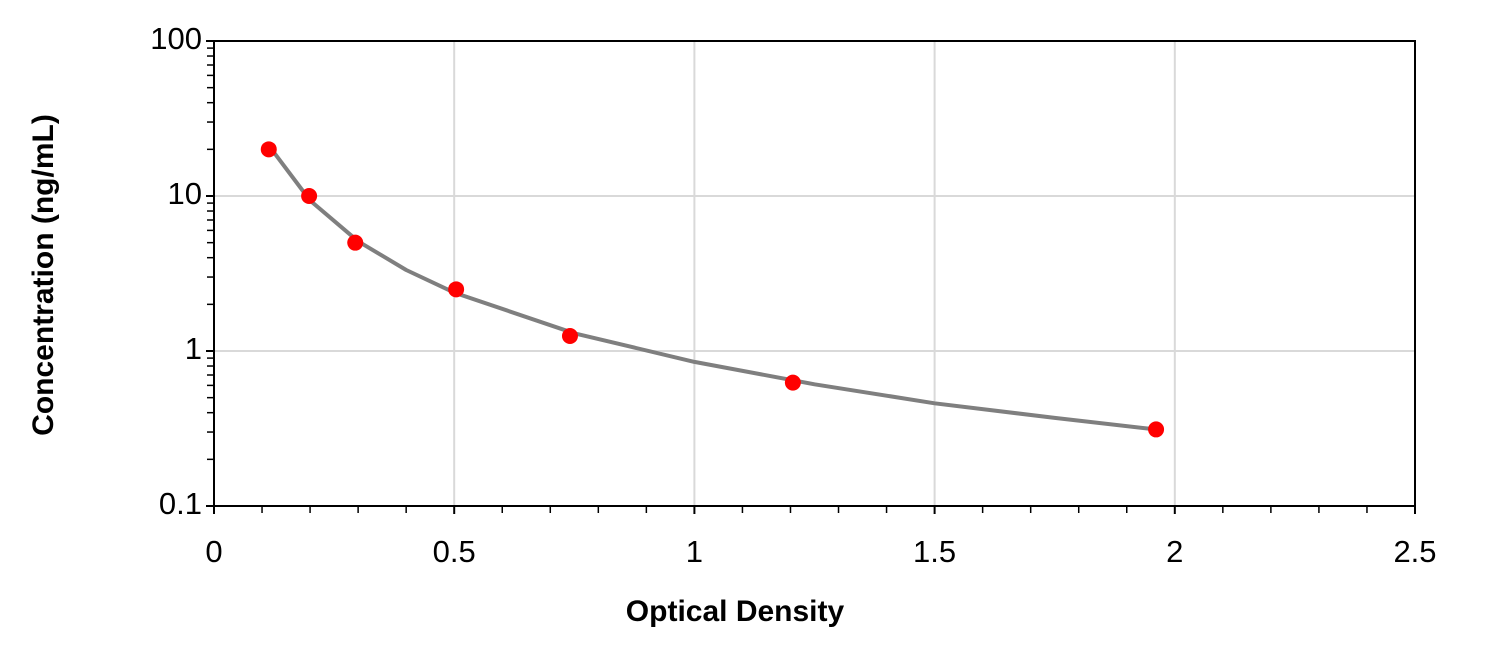 The image size is (1494, 655). I want to click on x-tick-label: 0.5, so click(454, 551).